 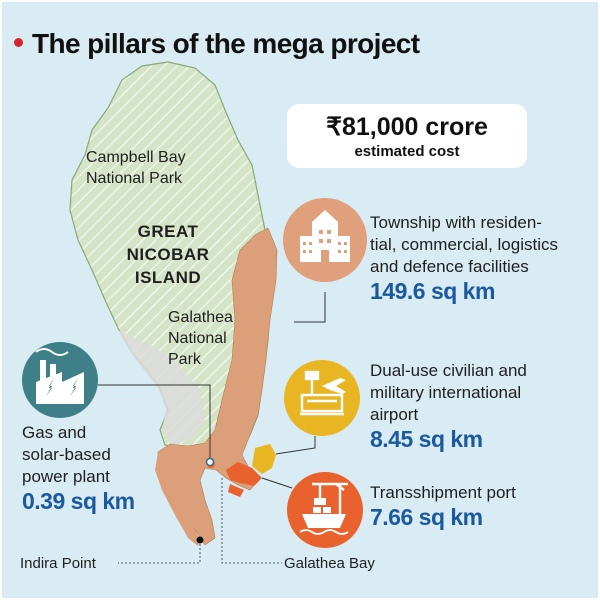 What do you see at coordinates (322, 398) in the screenshot?
I see `airport-icon` at bounding box center [322, 398].